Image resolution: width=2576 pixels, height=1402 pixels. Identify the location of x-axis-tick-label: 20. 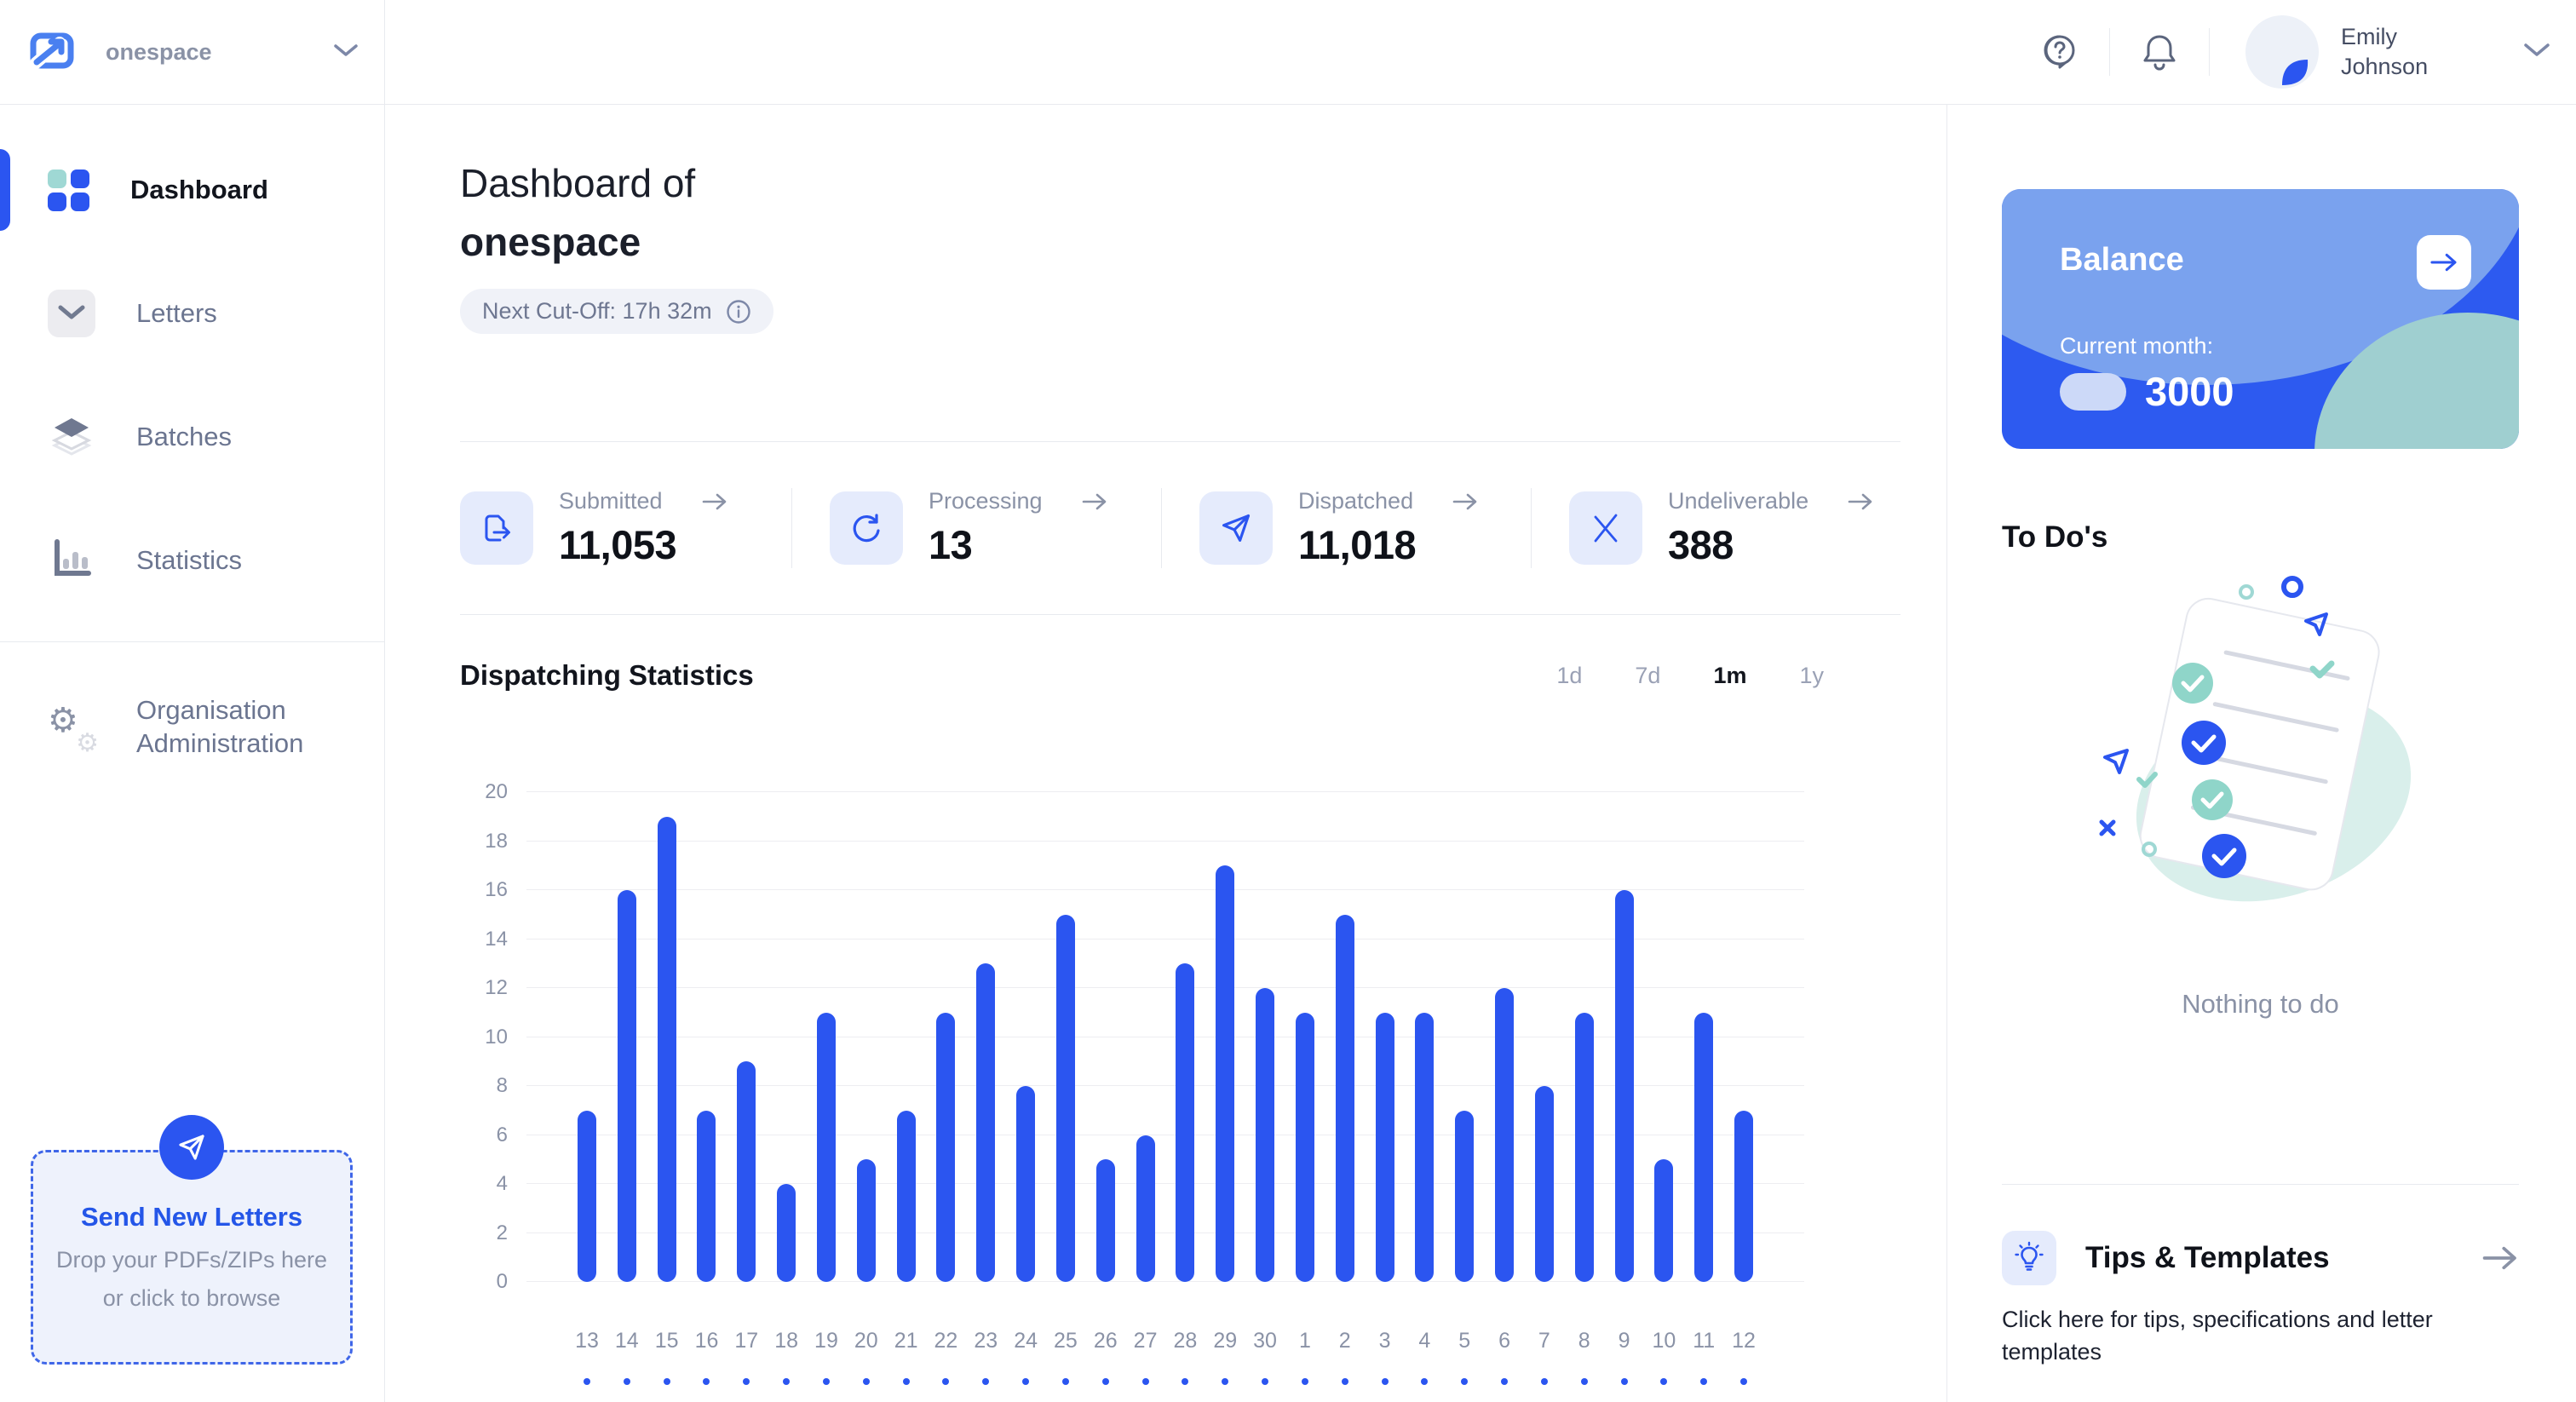
(866, 1341).